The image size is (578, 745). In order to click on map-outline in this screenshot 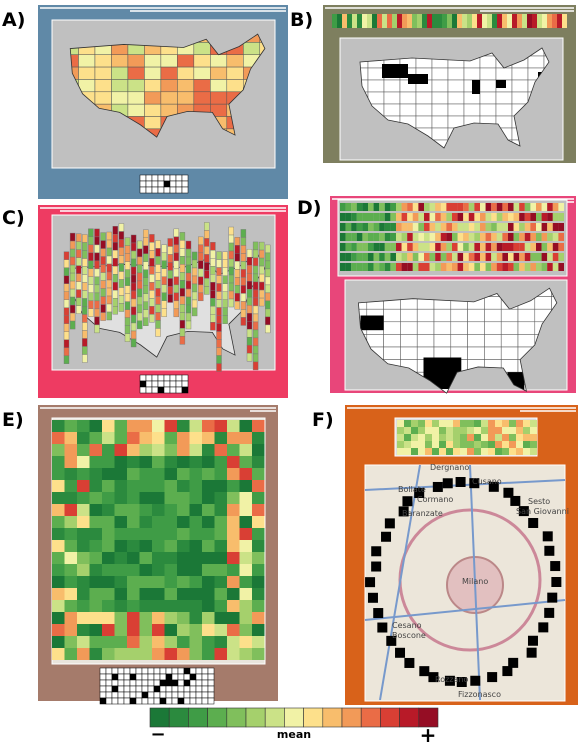, I will do `click(454, 98)`.